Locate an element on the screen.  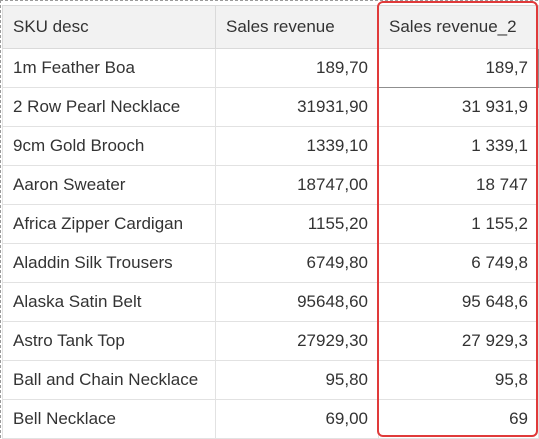
sales-revenue-2-cell: 27 929,3 is located at coordinates (458, 341).